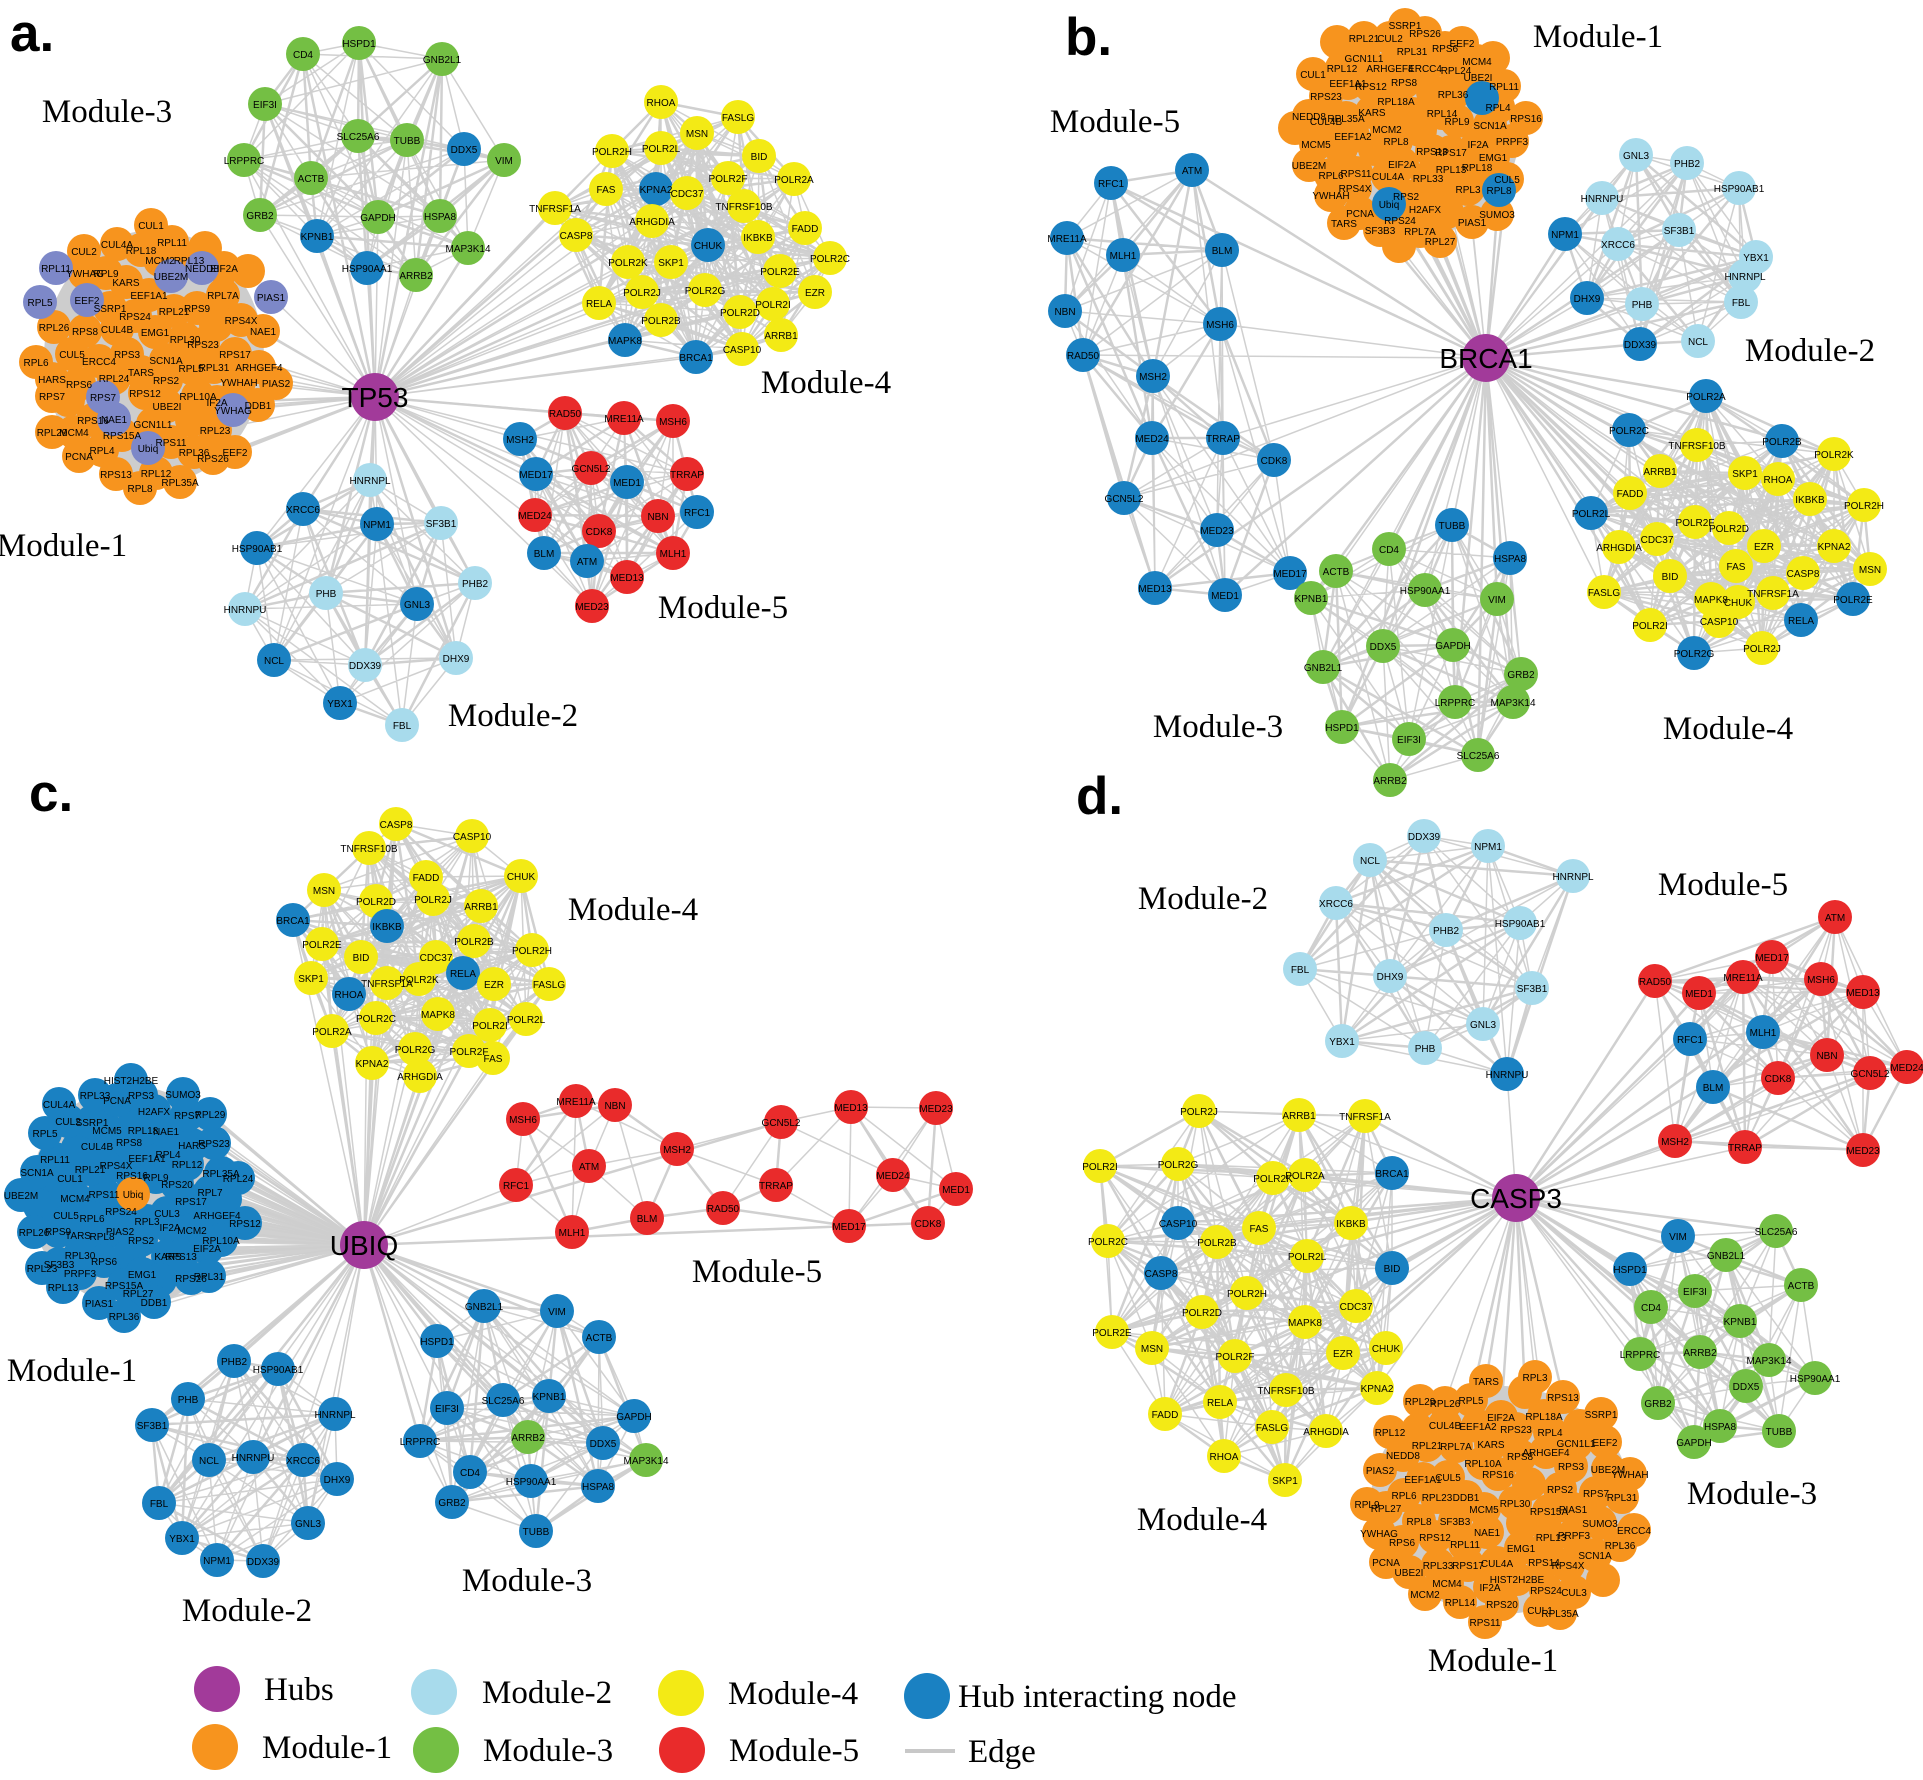 This screenshot has height=1780, width=1923. What do you see at coordinates (75, 1199) in the screenshot?
I see `svg-text: MCM4` at bounding box center [75, 1199].